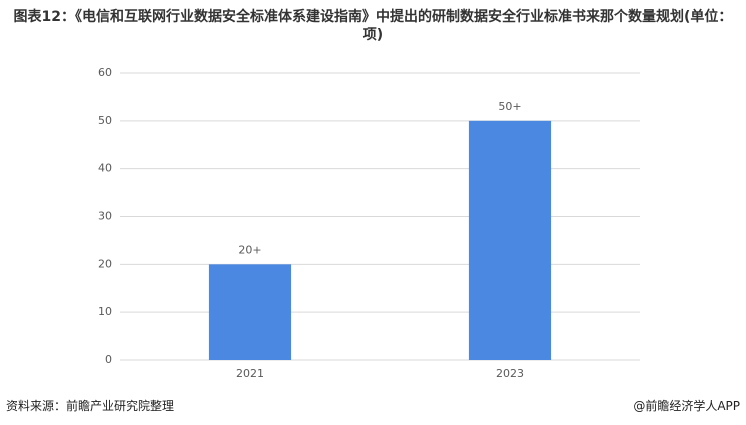 The width and height of the screenshot is (746, 425). I want to click on y-tick-label: 0, so click(108, 359).